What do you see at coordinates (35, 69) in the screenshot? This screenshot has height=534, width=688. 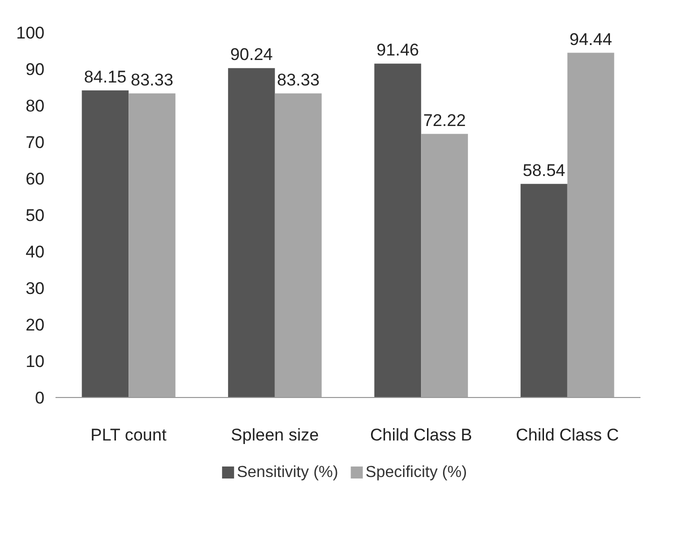 I see `y-tick-label: 90` at bounding box center [35, 69].